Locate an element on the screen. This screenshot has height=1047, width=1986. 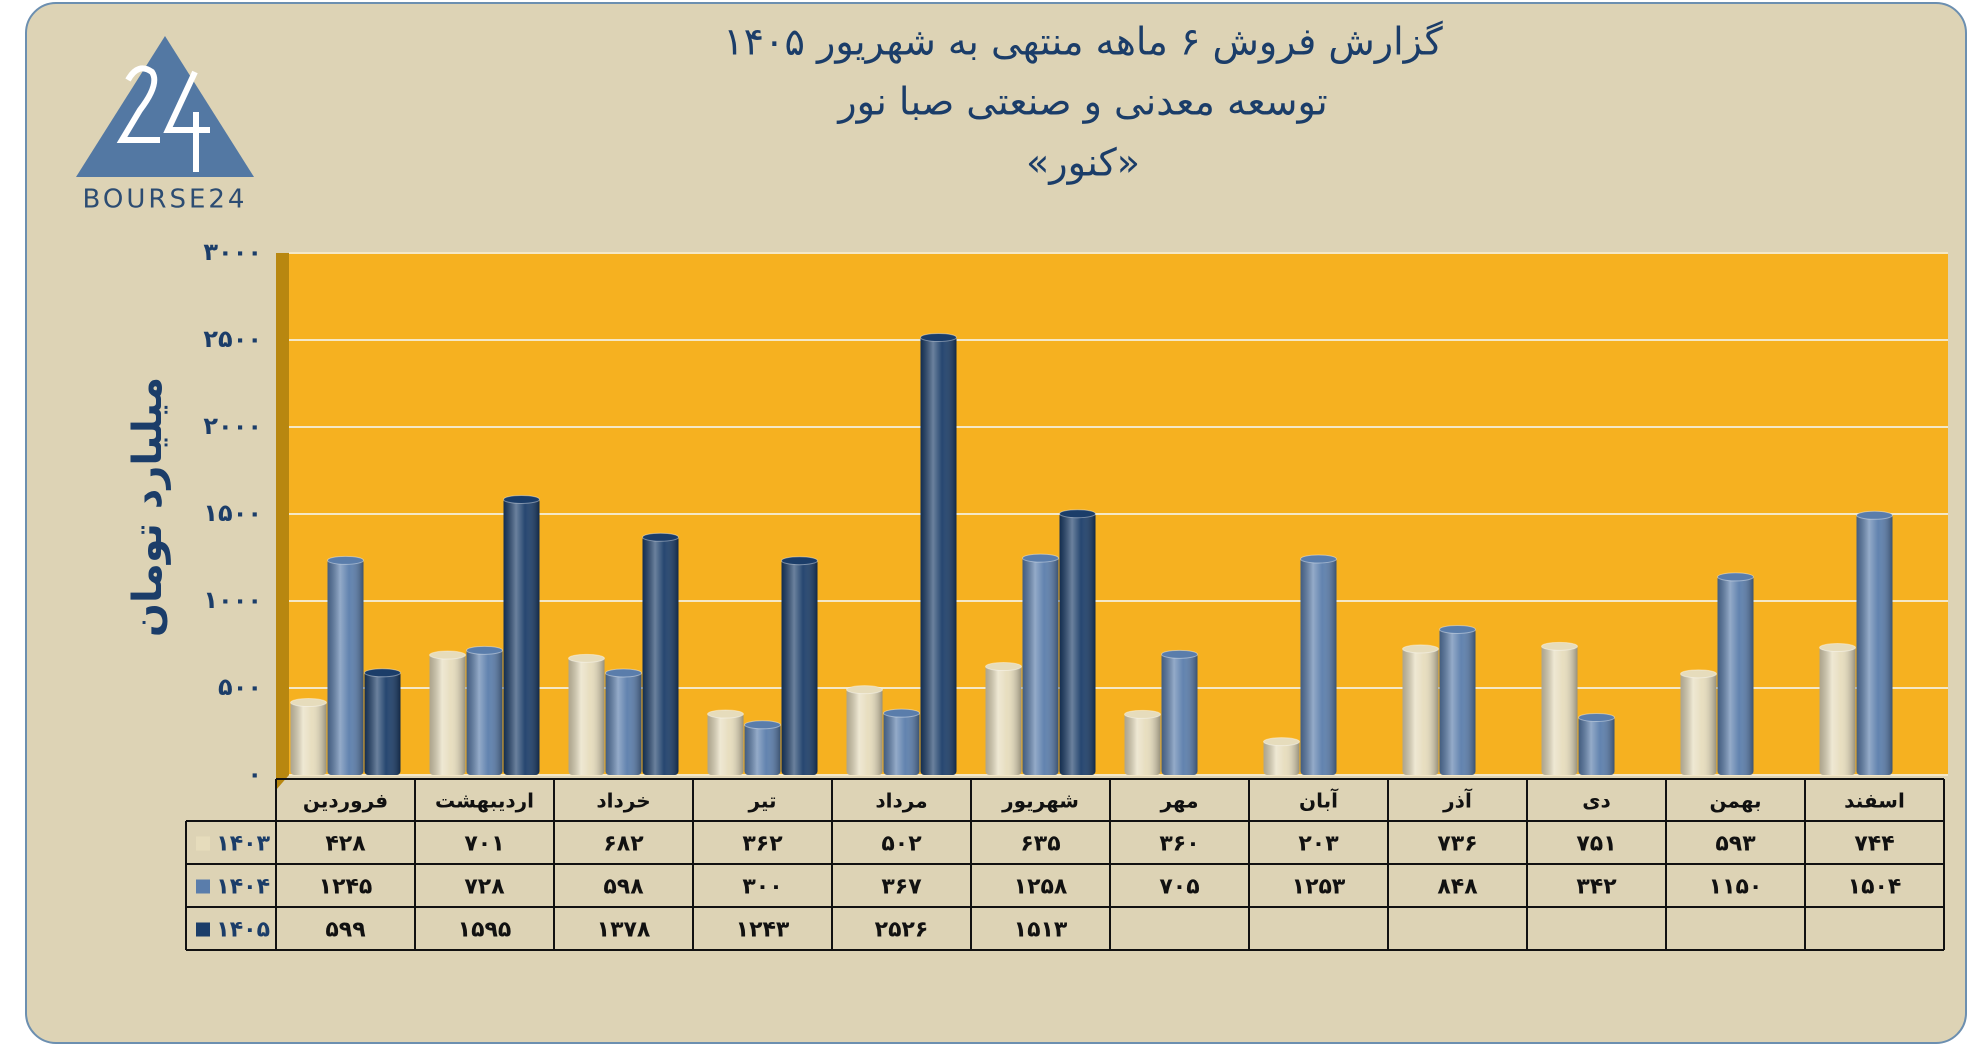
table-value: ۷۰۱ is located at coordinates (484, 844).